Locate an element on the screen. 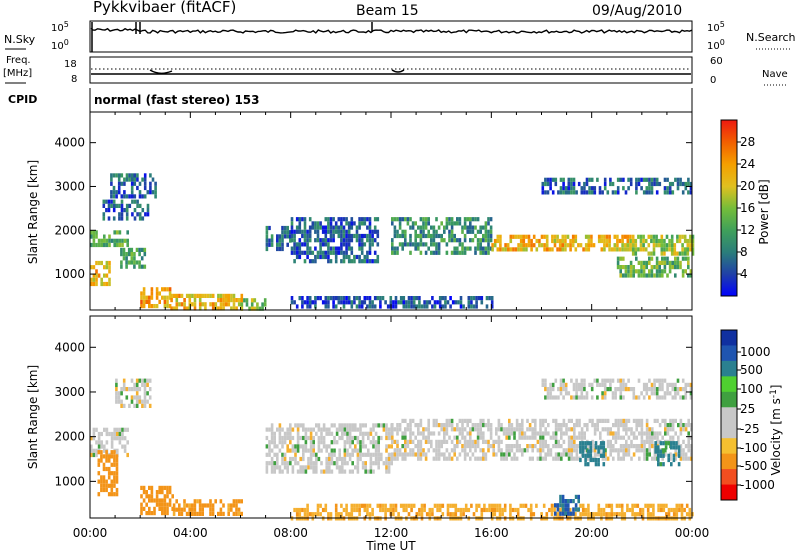 The width and height of the screenshot is (800, 554). colorbar-tick-label: 28 is located at coordinates (747, 142).